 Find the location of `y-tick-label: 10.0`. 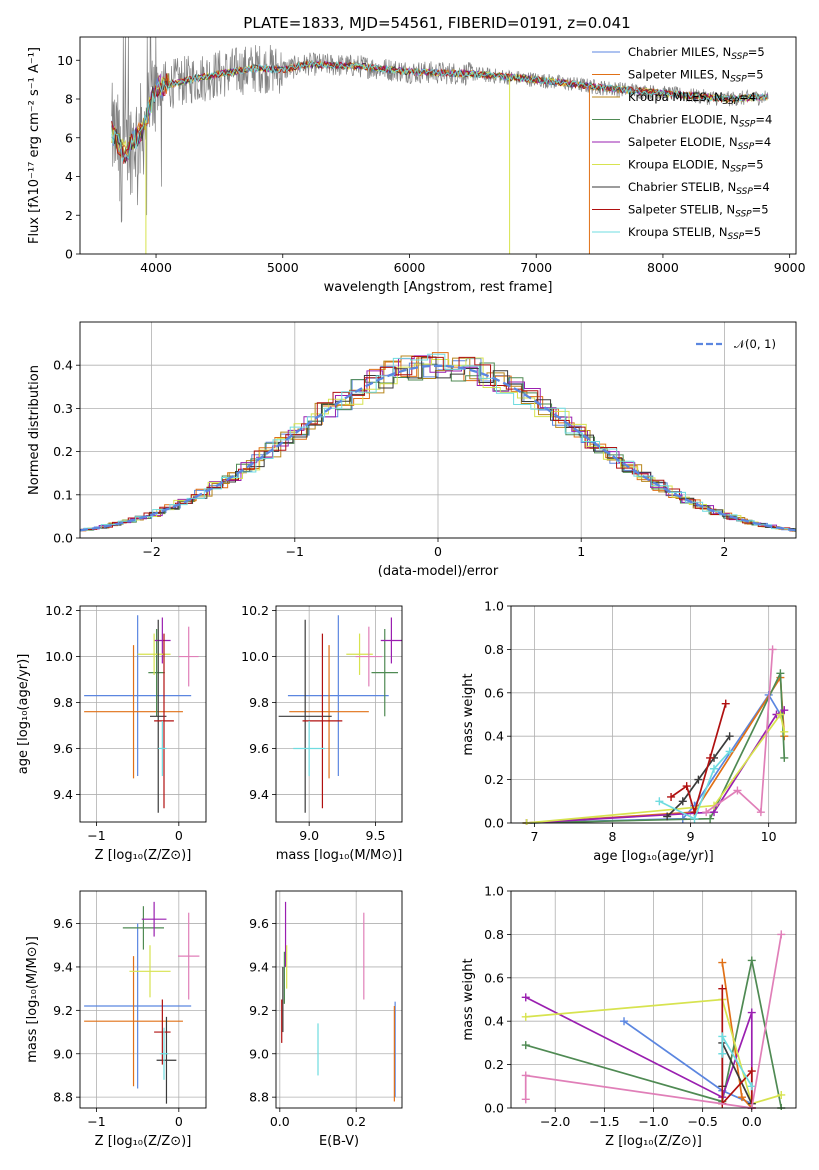

y-tick-label: 10.0 is located at coordinates (59, 656).